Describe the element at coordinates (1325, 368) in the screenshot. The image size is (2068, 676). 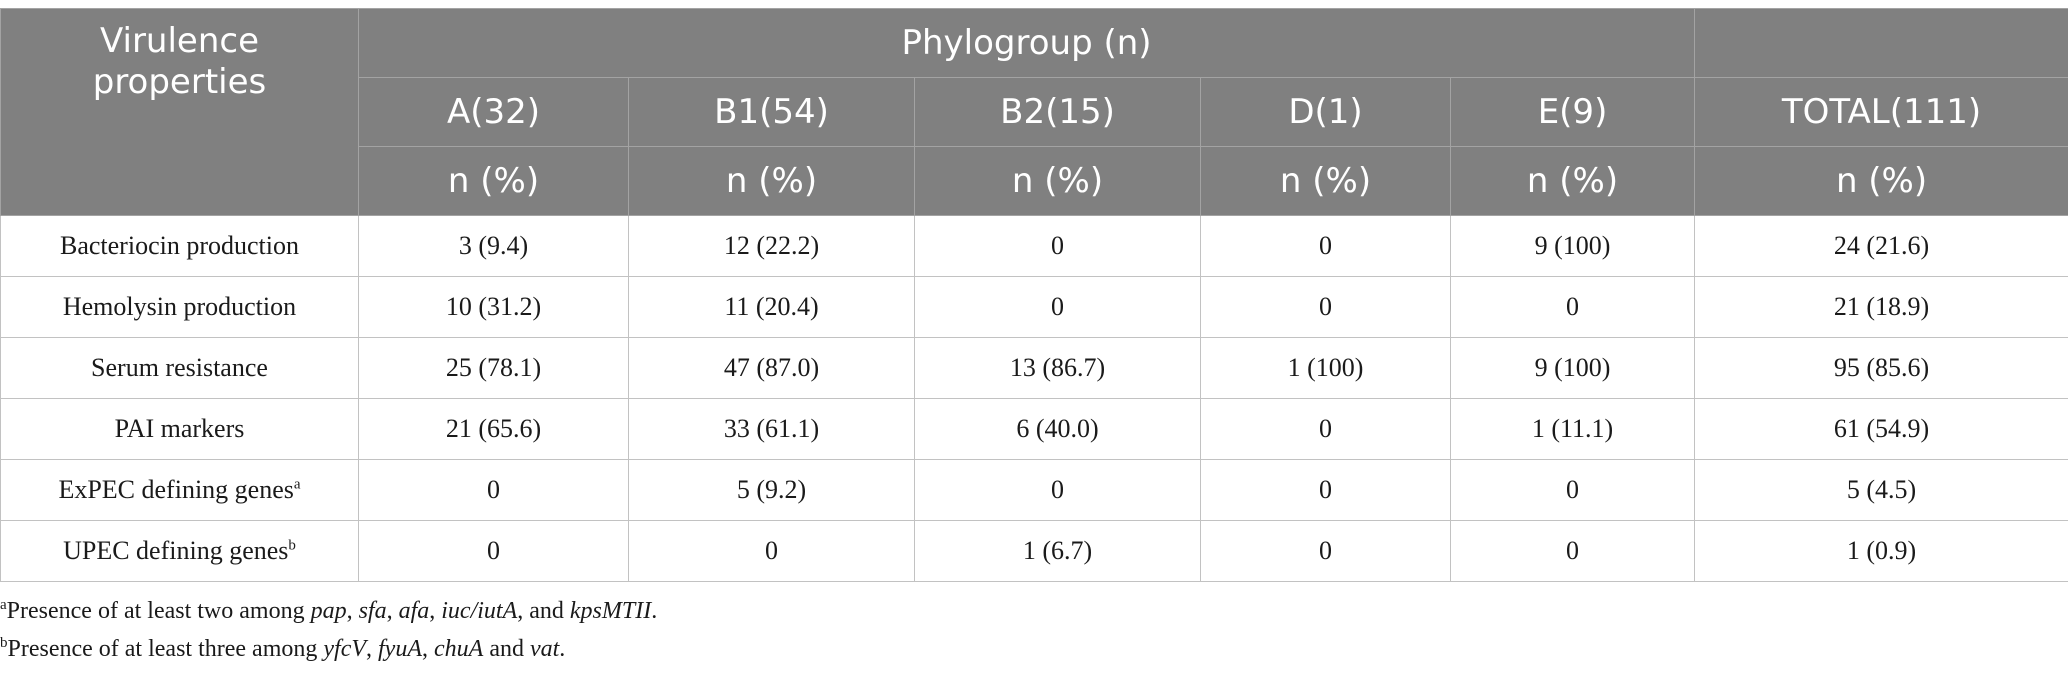
I see `table-cell: 1 (100)` at that location.